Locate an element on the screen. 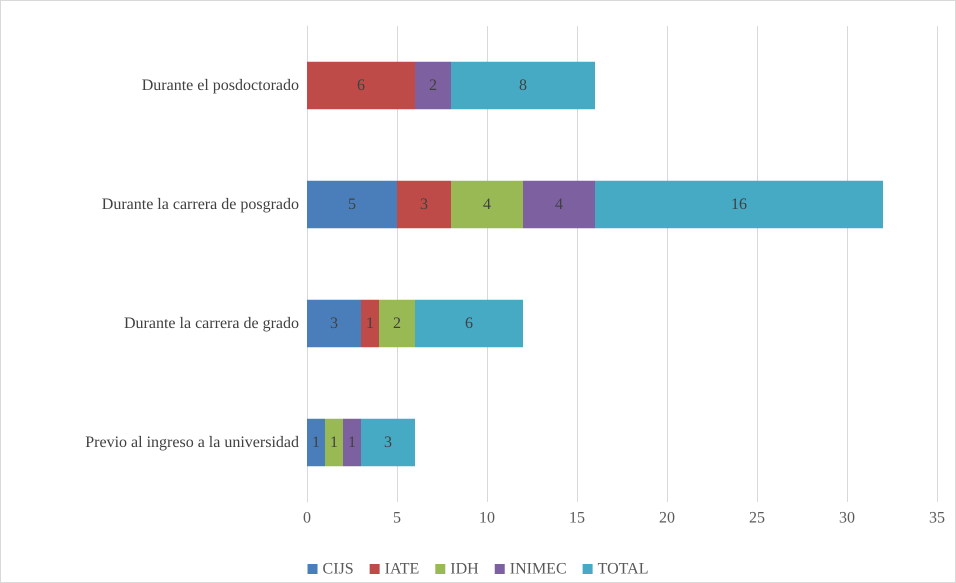 The image size is (956, 583). x-tick-label: 10 is located at coordinates (487, 518).